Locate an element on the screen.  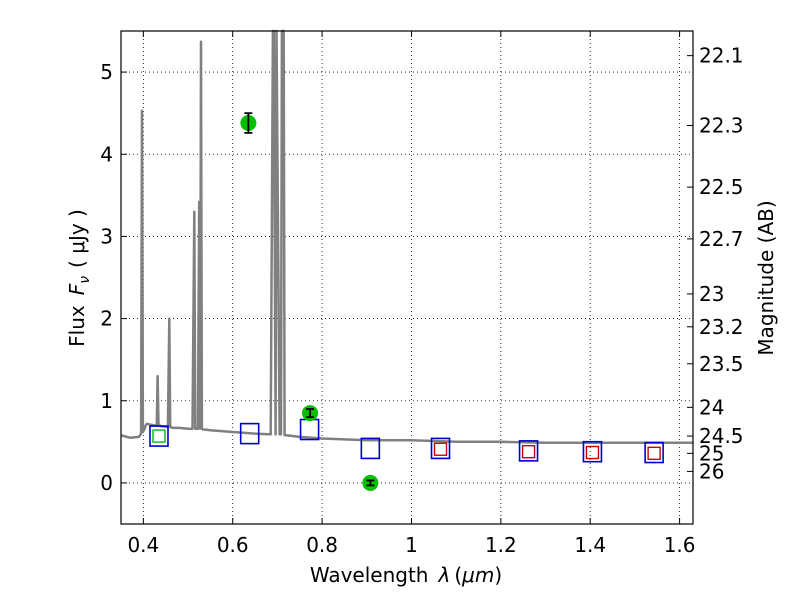
y2-tick-label: 25 is located at coordinates (711, 453).